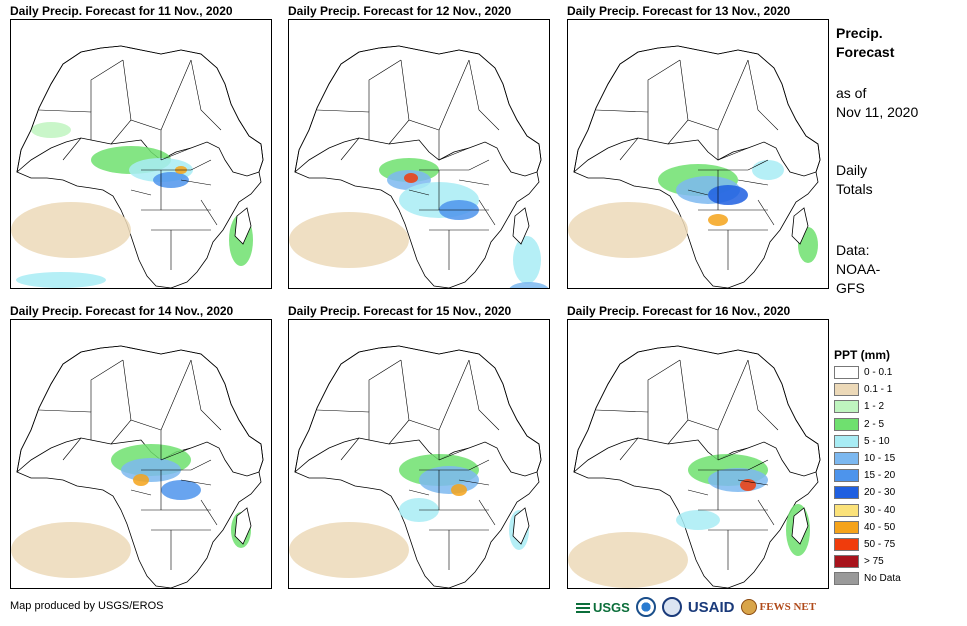  What do you see at coordinates (671, 607) in the screenshot?
I see `usaid-seal-icon` at bounding box center [671, 607].